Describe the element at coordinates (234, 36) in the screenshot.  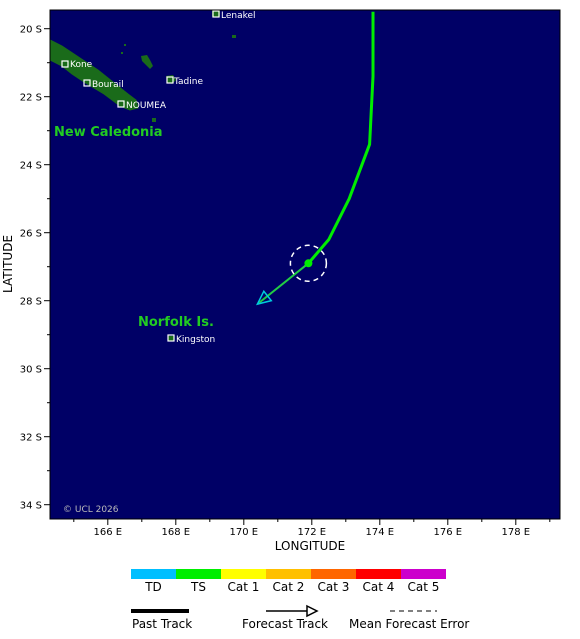
I see `aneityum-island` at that location.